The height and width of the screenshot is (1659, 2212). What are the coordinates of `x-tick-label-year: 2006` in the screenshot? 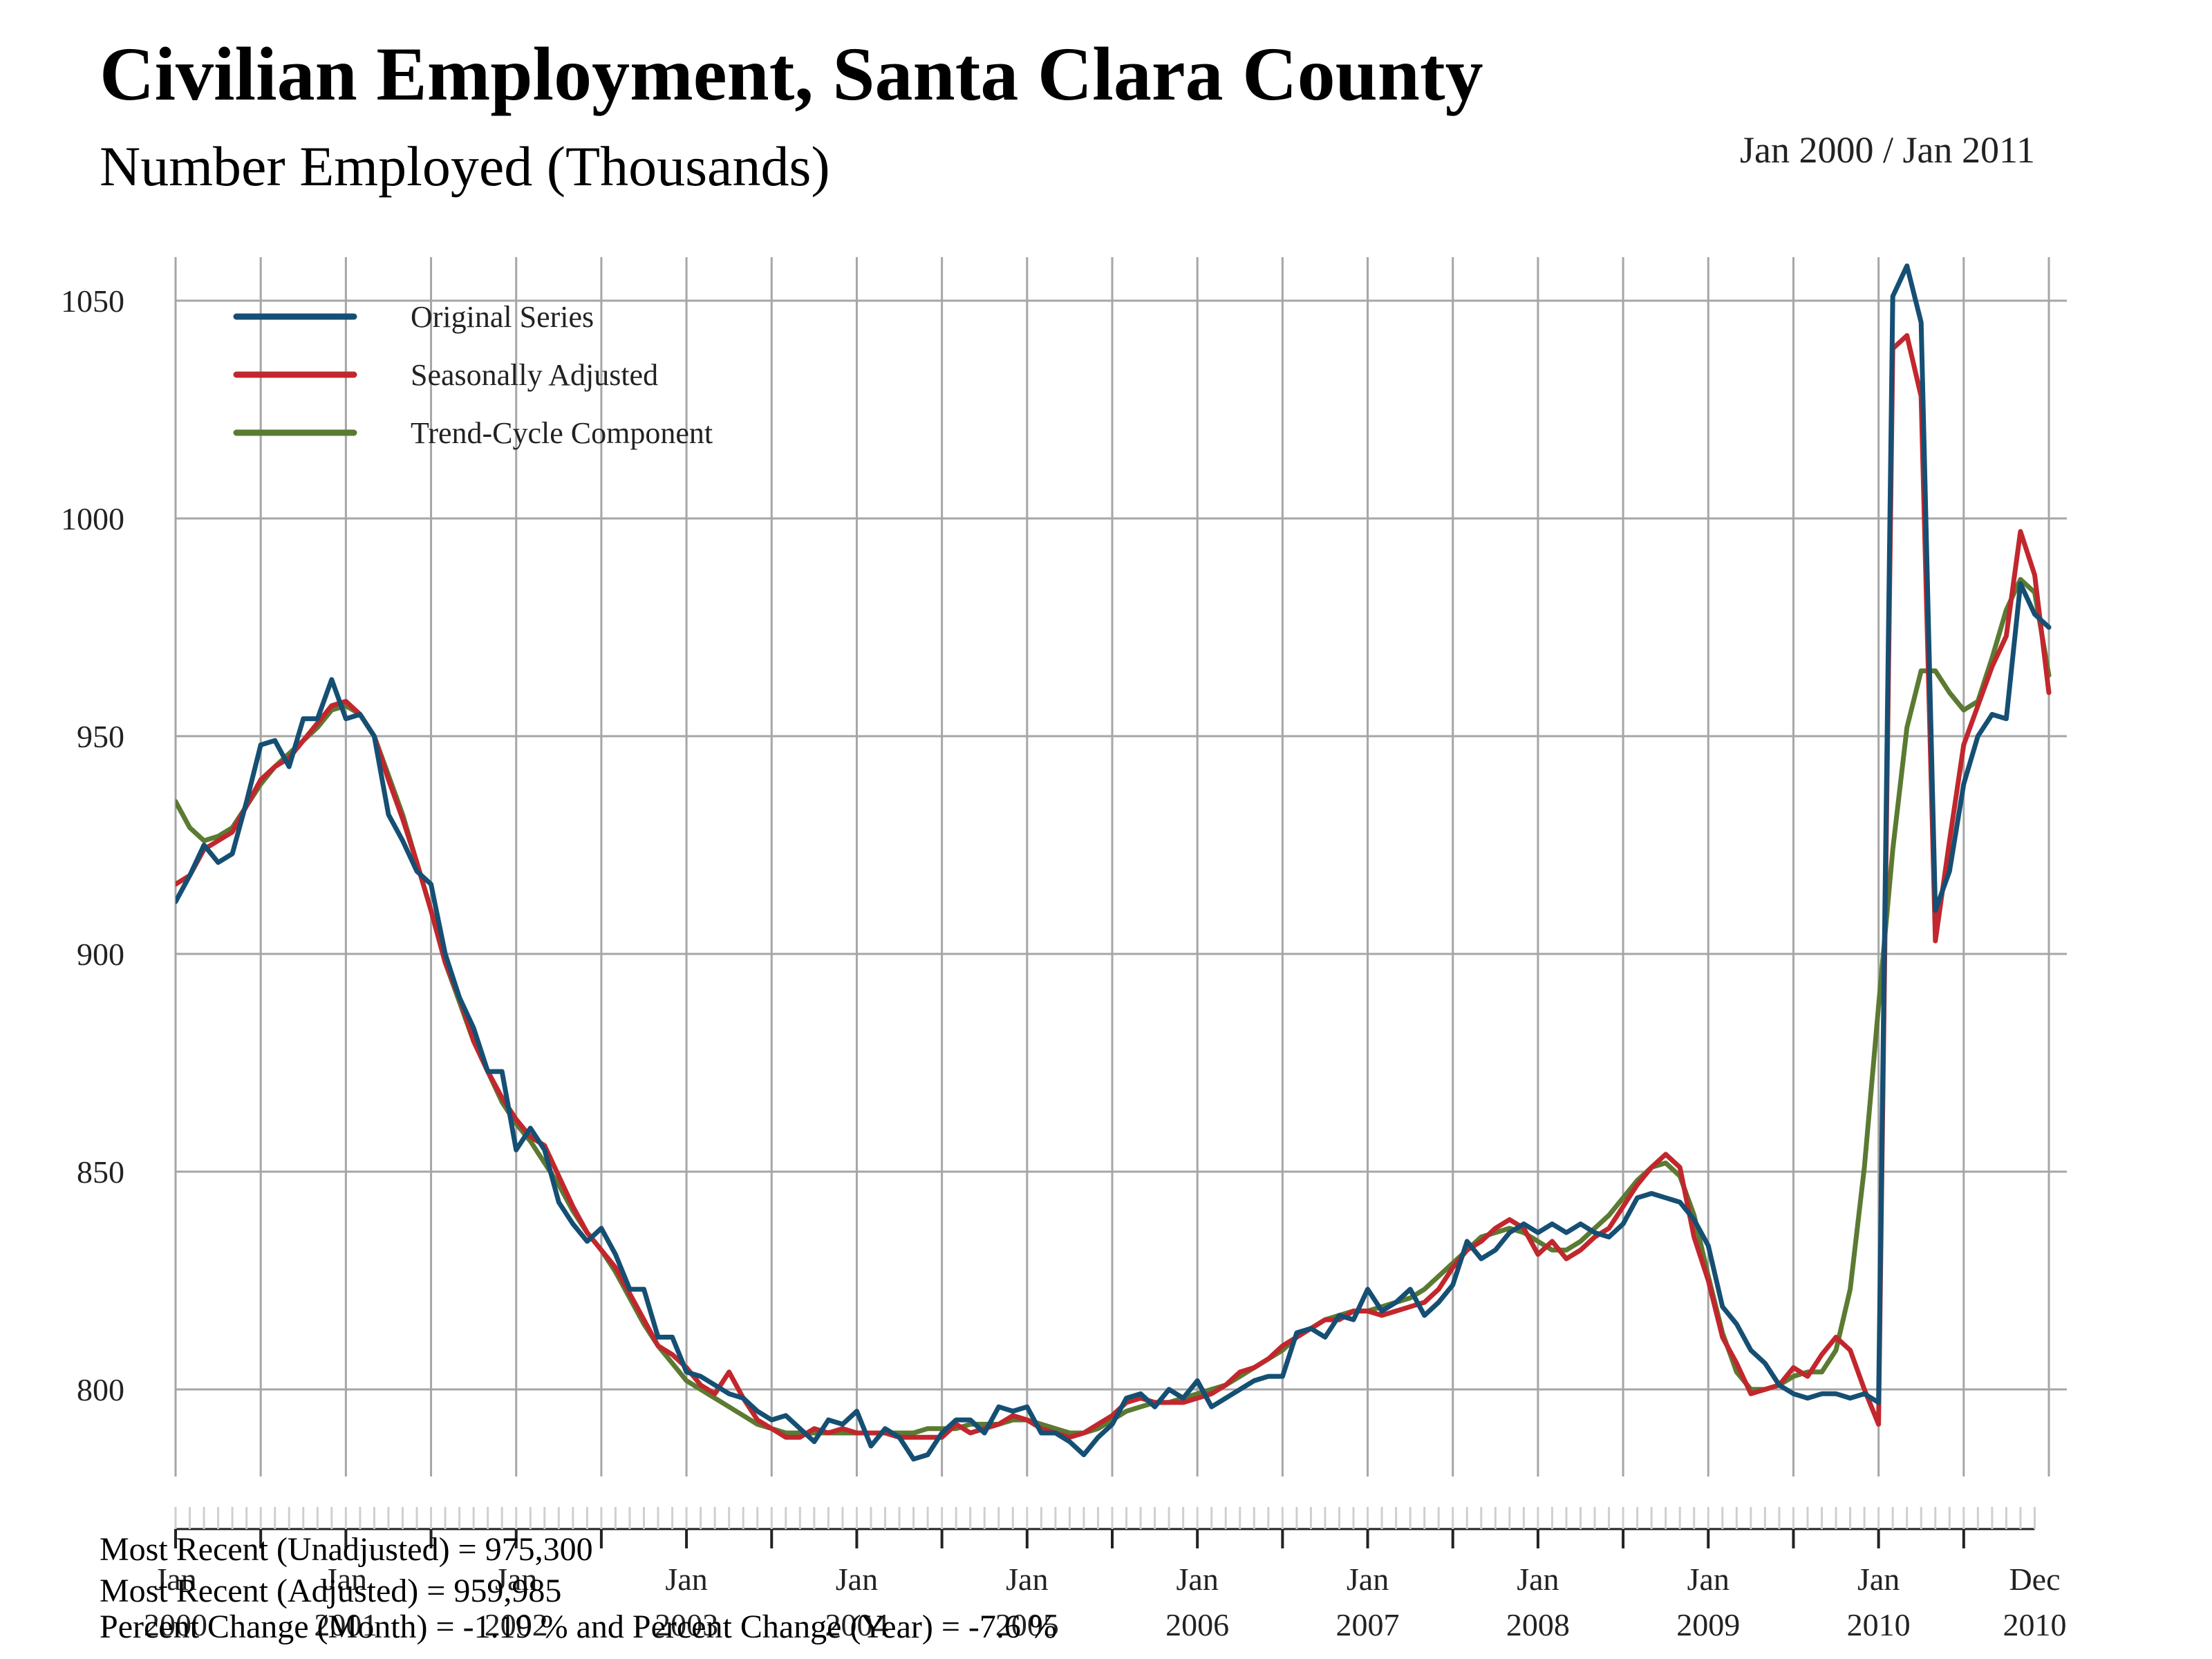 It's located at (1197, 1624).